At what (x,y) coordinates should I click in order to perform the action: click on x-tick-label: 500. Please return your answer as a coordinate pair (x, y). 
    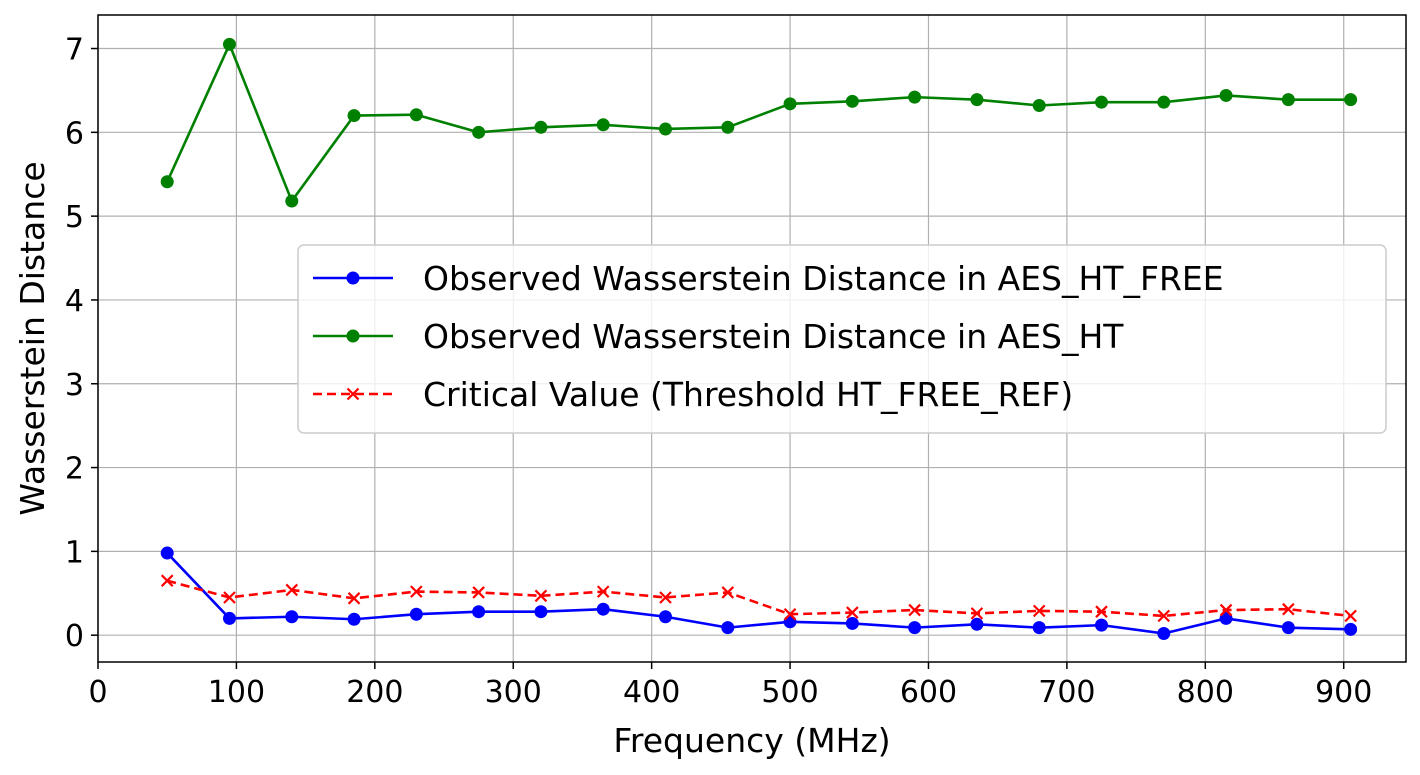
    Looking at the image, I should click on (789, 692).